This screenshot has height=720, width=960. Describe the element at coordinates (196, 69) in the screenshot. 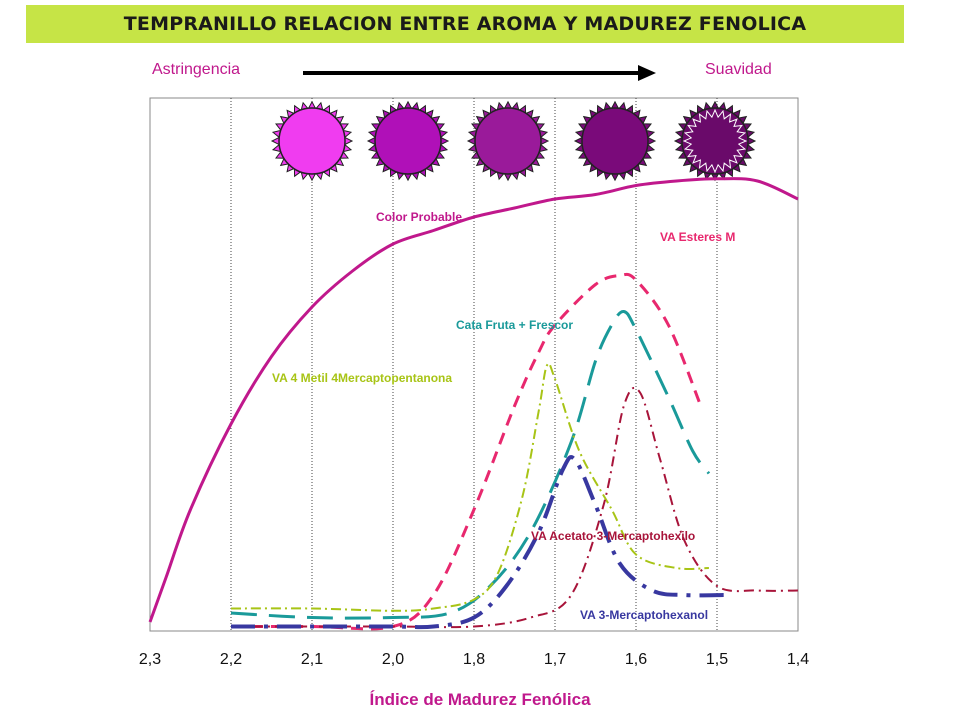

I see `astringency-label: Astringencia` at that location.